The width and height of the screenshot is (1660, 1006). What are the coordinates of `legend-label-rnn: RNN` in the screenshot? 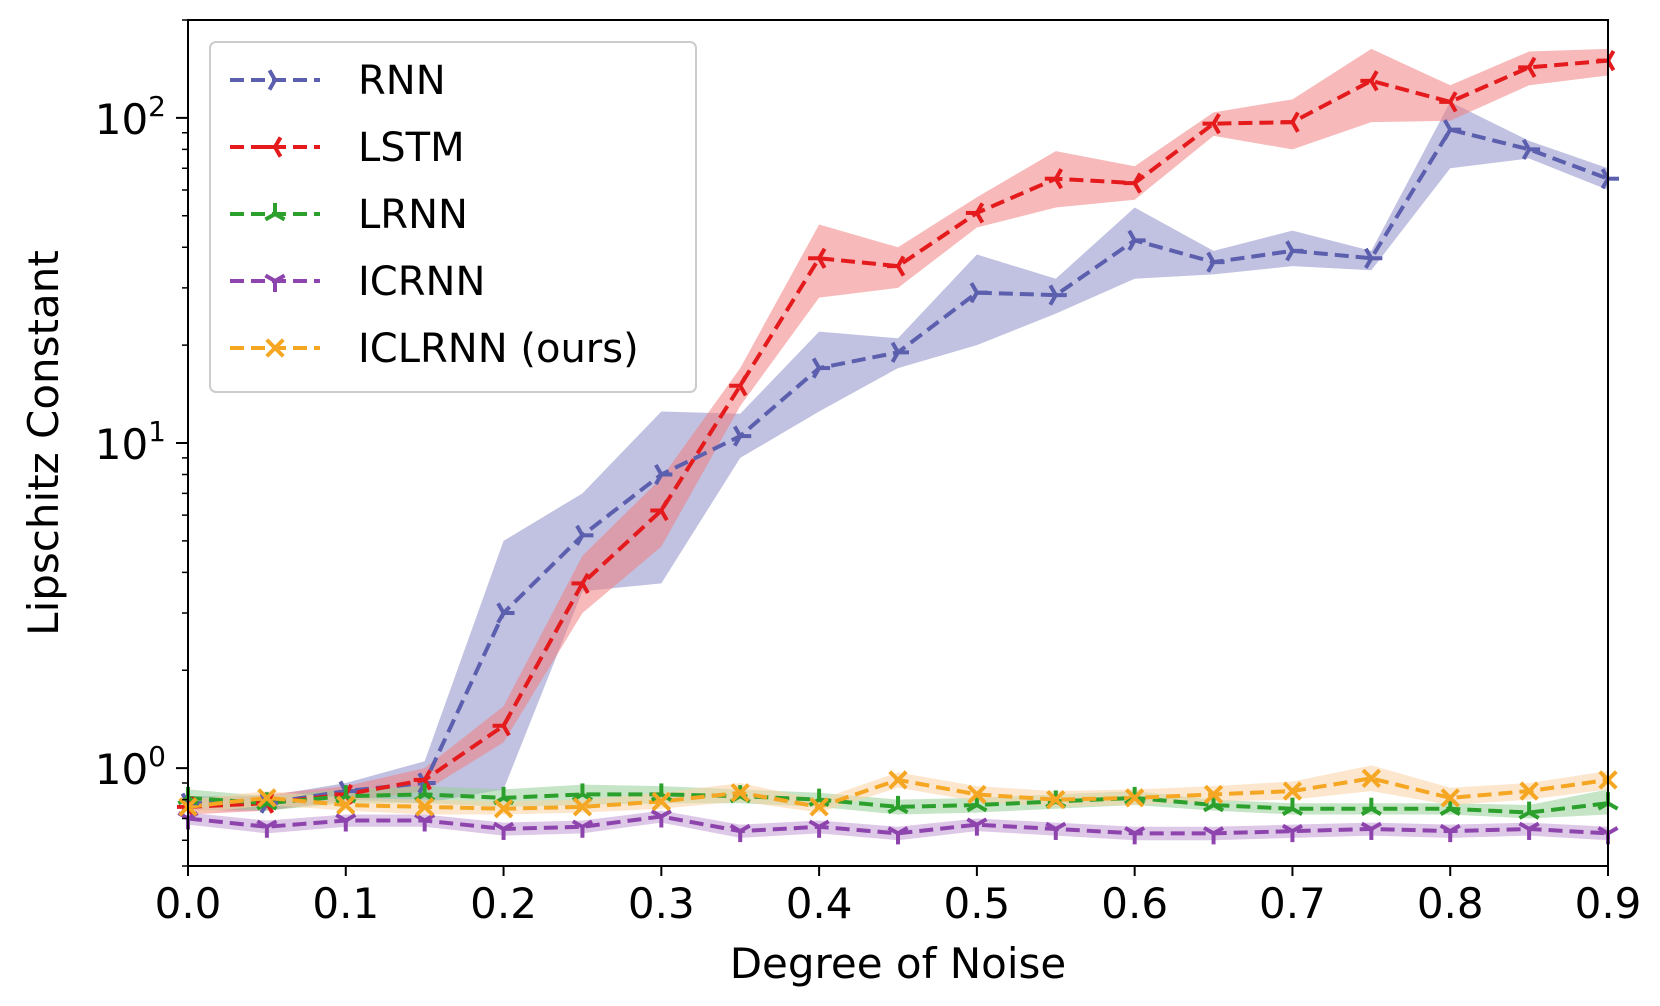 It's located at (402, 81).